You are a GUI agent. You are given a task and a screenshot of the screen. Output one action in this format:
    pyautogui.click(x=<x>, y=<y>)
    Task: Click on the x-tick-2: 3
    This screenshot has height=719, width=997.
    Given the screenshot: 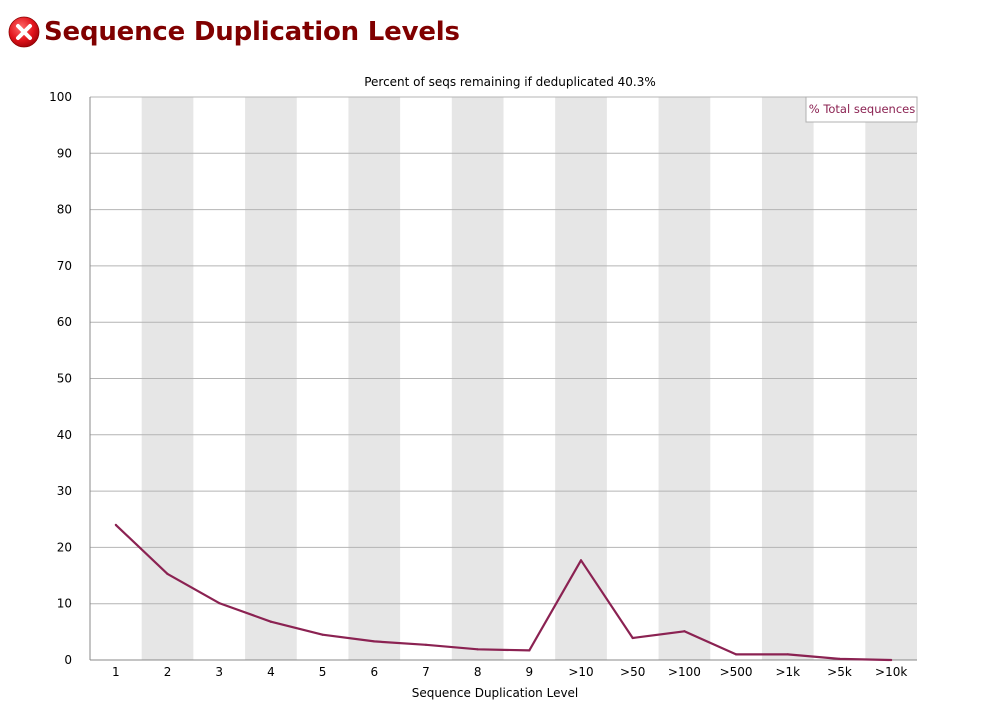 What is the action you would take?
    pyautogui.click(x=219, y=672)
    